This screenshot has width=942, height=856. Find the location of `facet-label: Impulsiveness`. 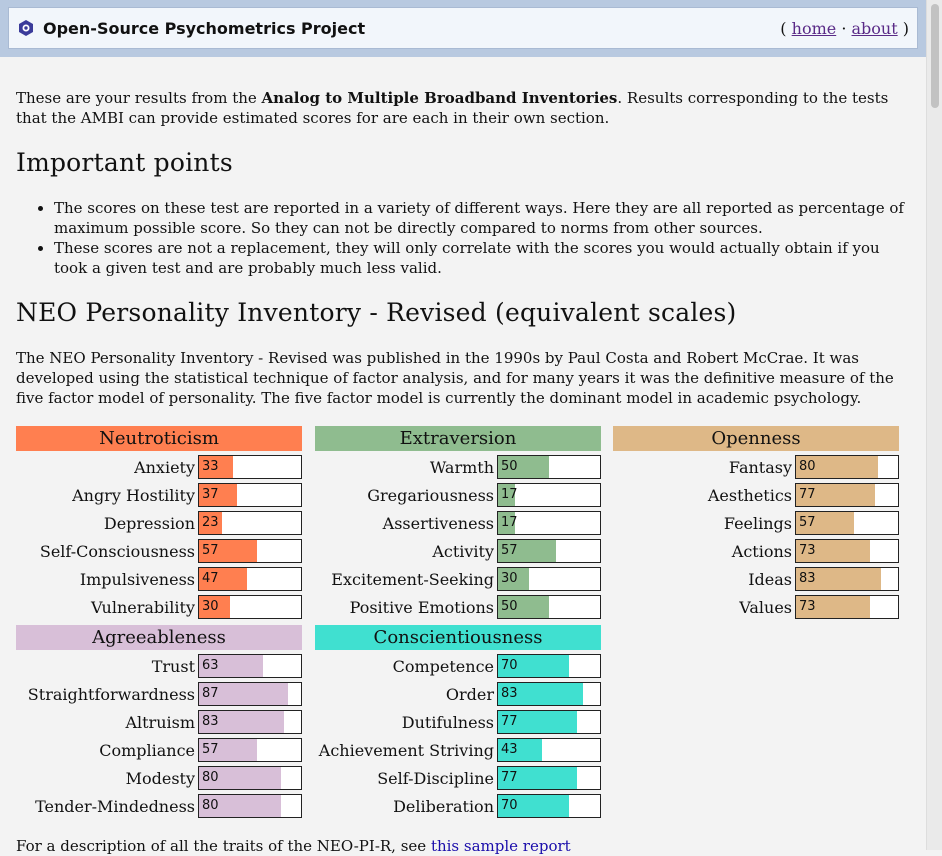

facet-label: Impulsiveness is located at coordinates (137, 579).